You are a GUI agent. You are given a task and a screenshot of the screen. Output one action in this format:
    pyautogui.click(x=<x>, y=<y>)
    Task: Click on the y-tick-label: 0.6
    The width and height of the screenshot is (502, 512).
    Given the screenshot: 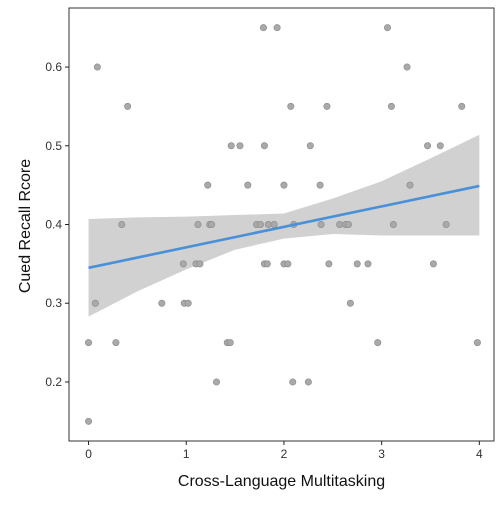 What is the action you would take?
    pyautogui.click(x=53, y=67)
    